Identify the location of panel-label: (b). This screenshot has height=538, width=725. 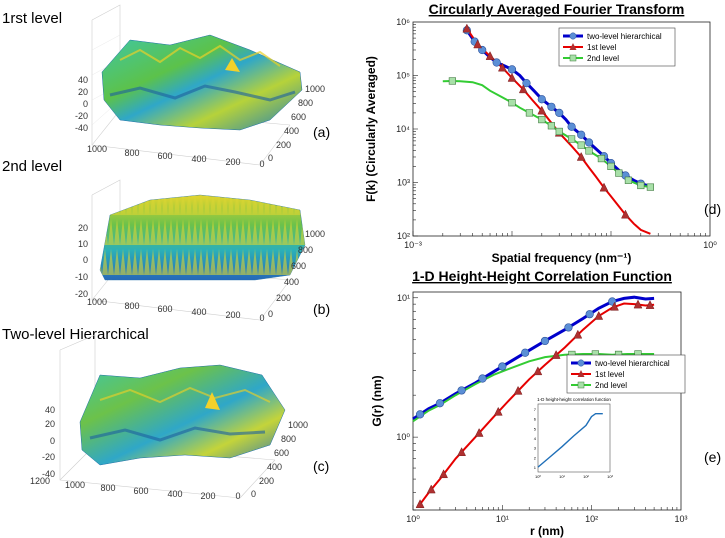
(322, 309).